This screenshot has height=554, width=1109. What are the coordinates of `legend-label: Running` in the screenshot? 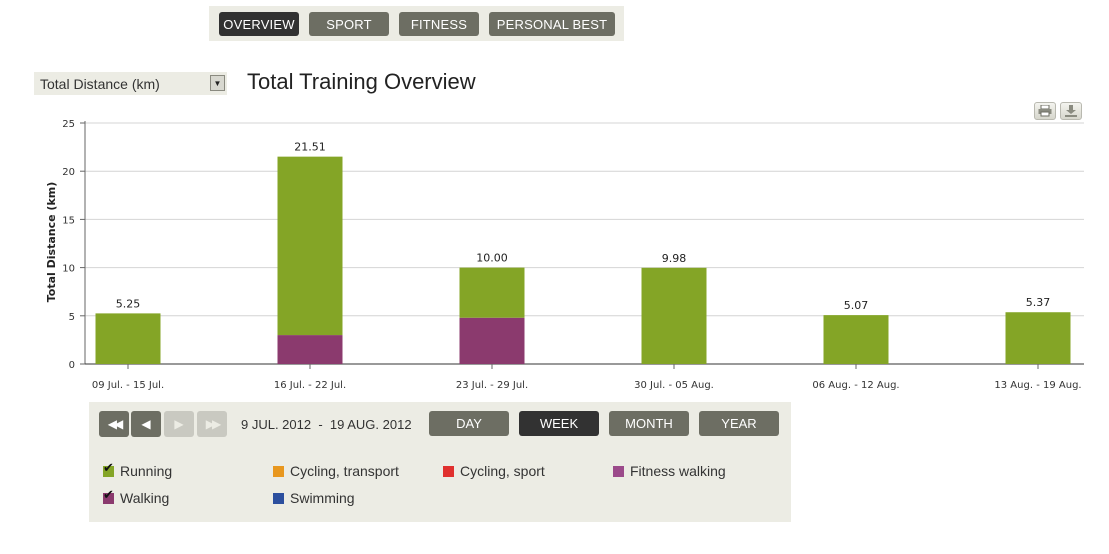 It's located at (146, 471).